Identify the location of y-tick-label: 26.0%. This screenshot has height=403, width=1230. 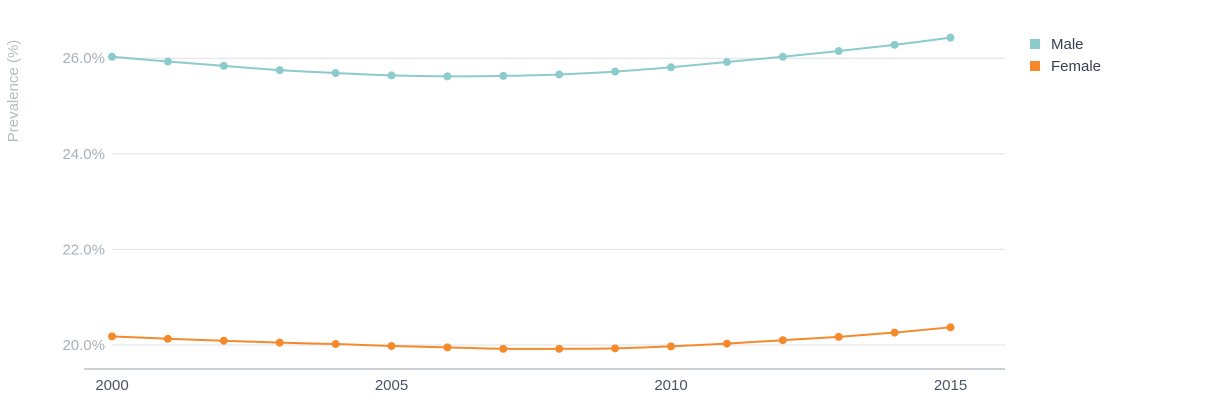
(83, 58).